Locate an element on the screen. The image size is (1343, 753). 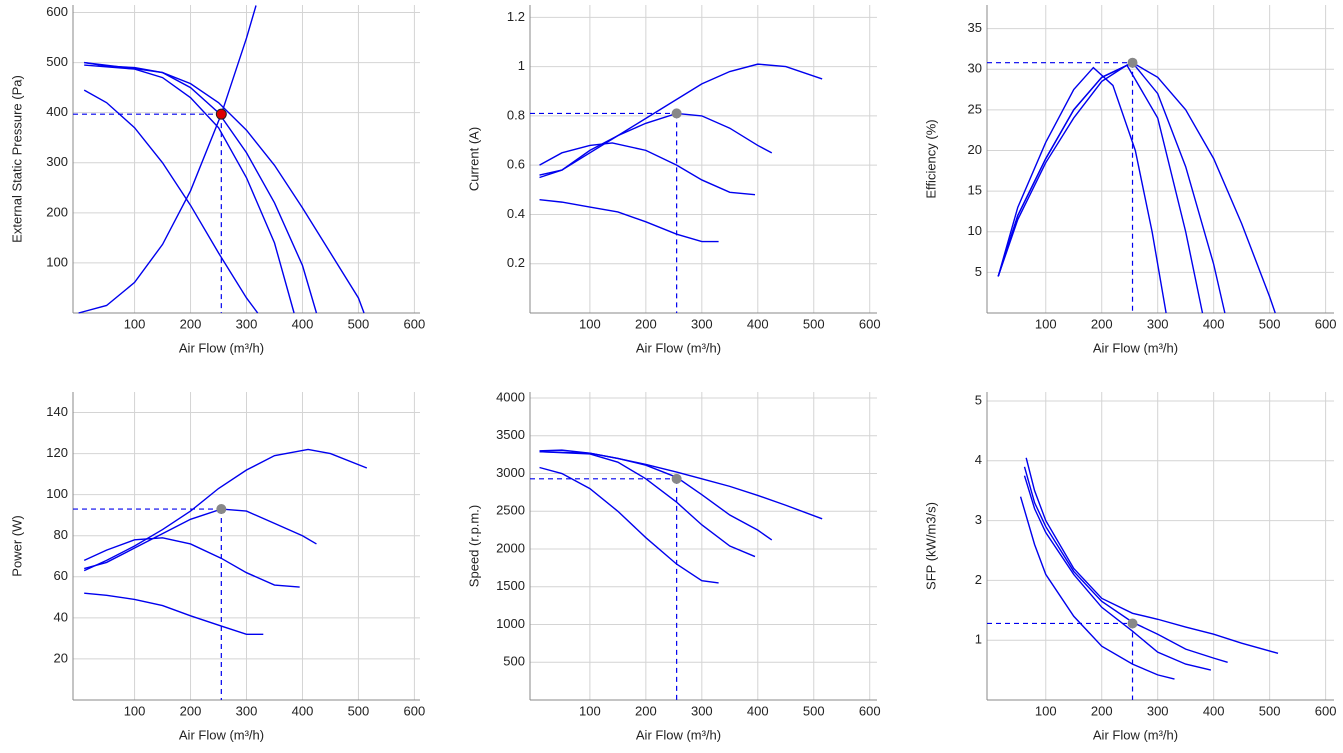
y-tick-label: 1.2 is located at coordinates (516, 16).